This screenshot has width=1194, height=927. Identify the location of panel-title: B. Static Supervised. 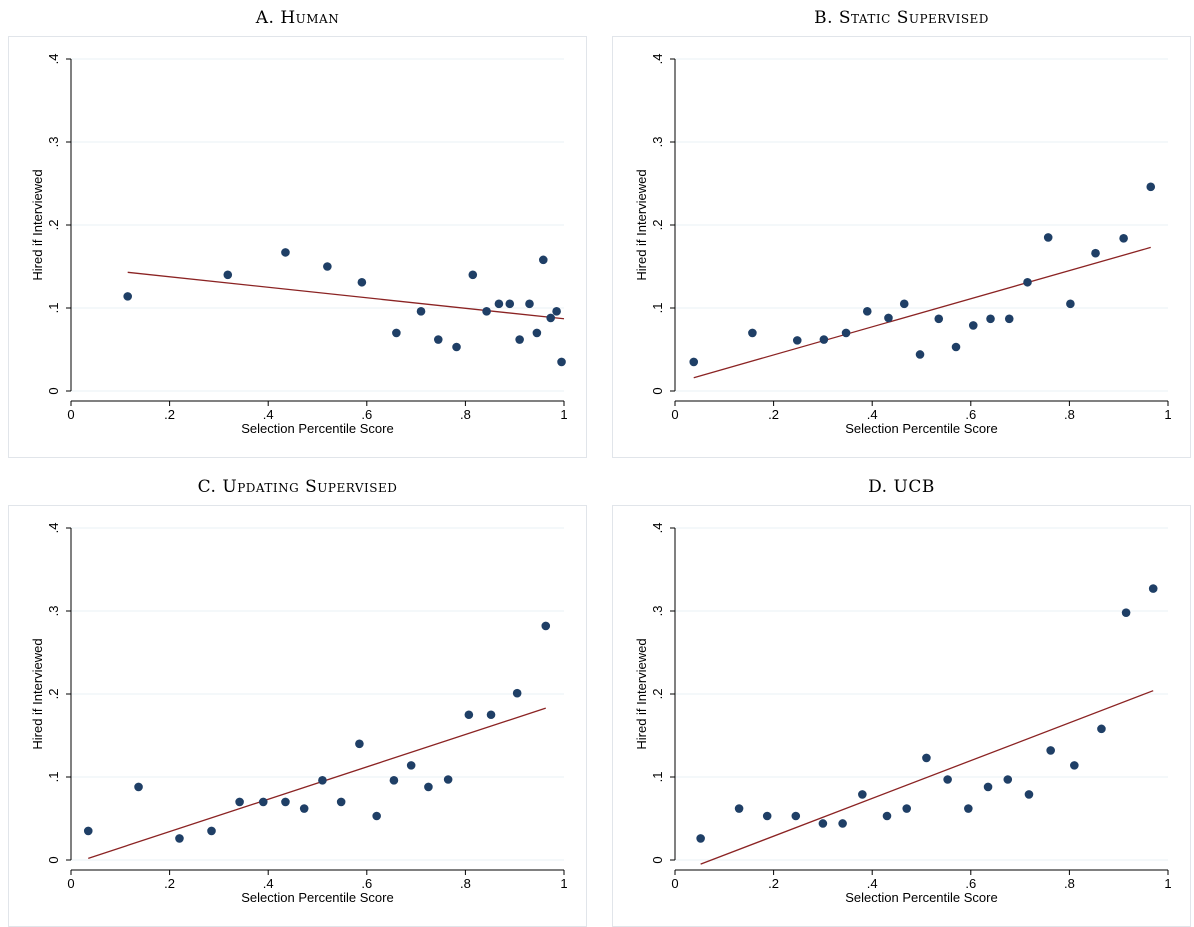
(901, 18).